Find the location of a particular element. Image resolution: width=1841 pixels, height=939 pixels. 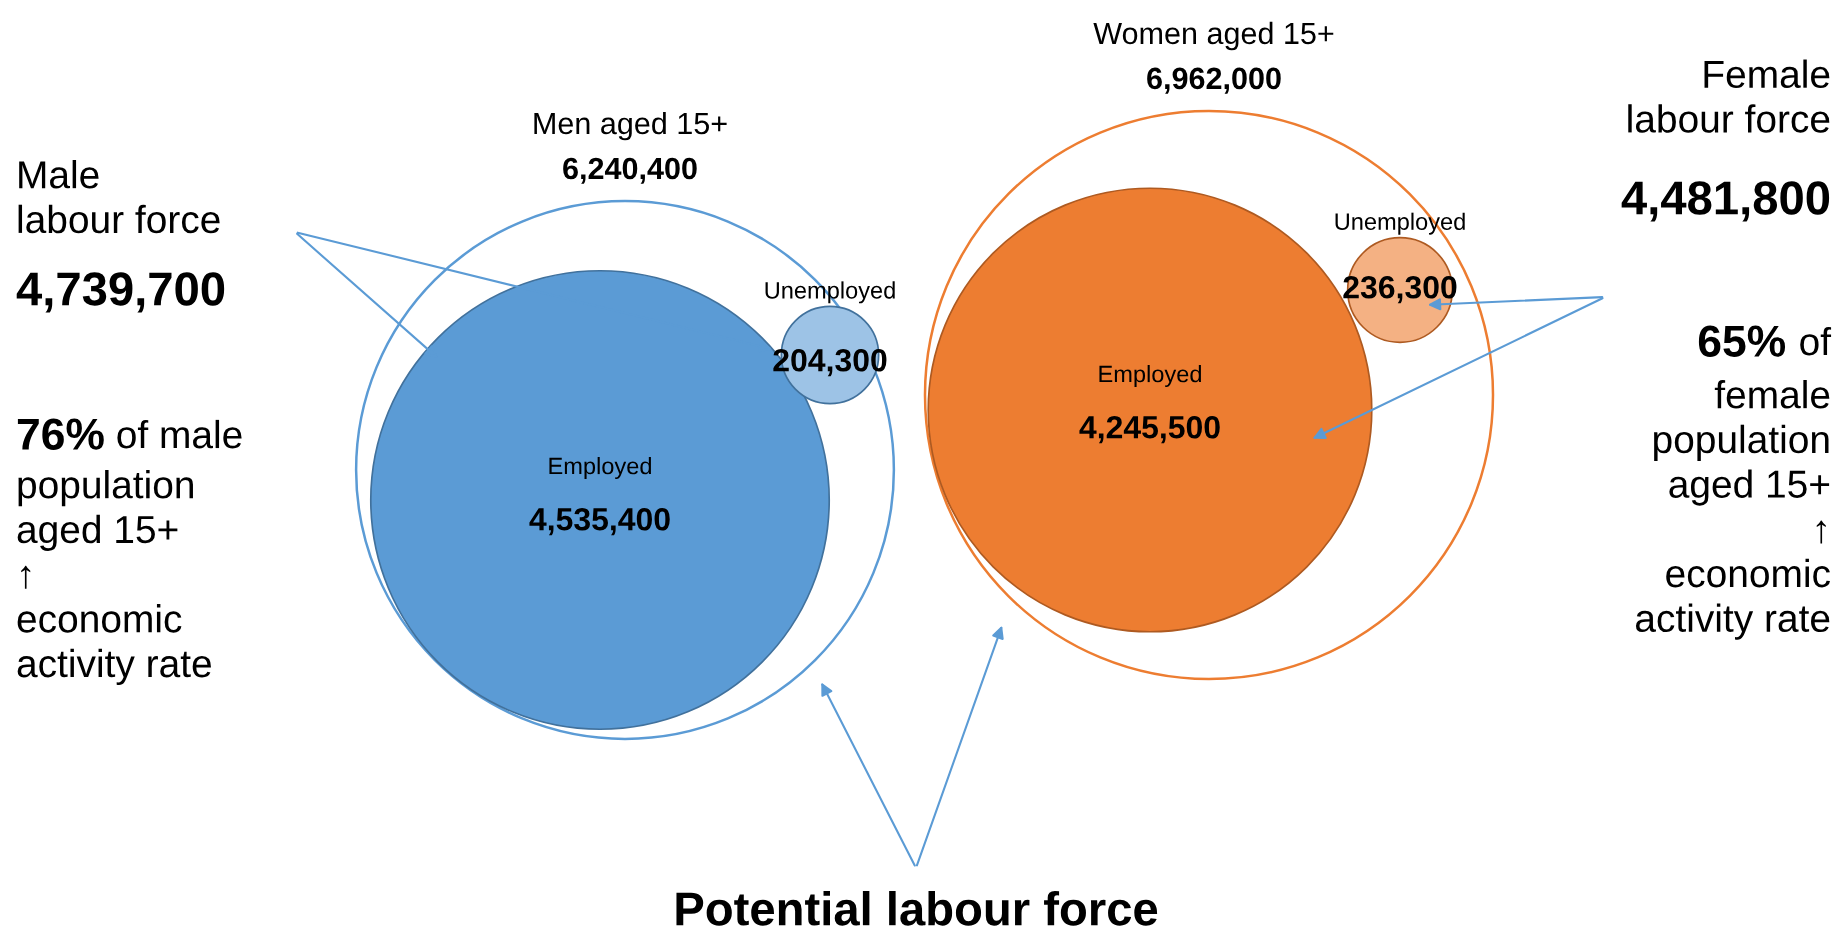

data-label: 4,535,400 is located at coordinates (599, 521).